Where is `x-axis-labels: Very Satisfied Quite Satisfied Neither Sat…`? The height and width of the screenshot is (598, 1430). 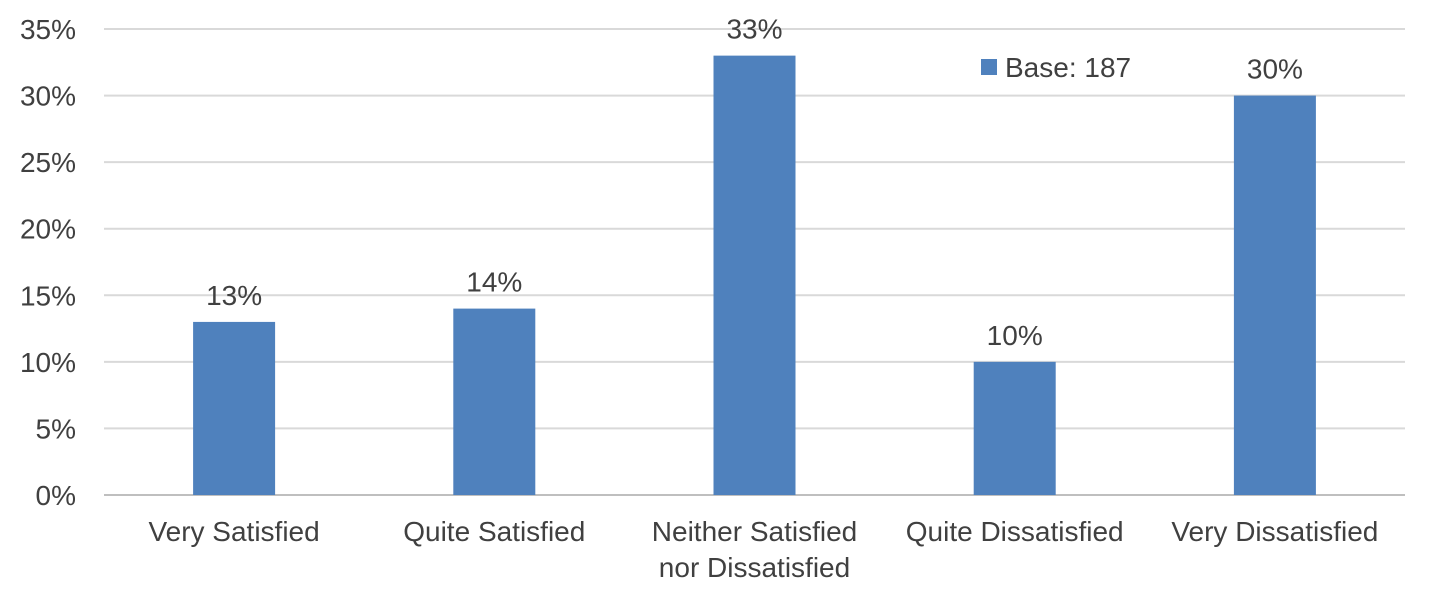 x-axis-labels: Very Satisfied Quite Satisfied Neither Sat… is located at coordinates (763, 549).